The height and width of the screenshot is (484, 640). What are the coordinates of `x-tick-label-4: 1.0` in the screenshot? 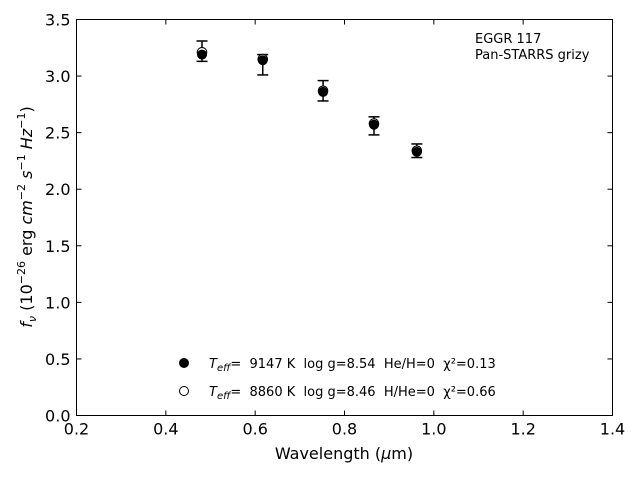 It's located at (433, 429).